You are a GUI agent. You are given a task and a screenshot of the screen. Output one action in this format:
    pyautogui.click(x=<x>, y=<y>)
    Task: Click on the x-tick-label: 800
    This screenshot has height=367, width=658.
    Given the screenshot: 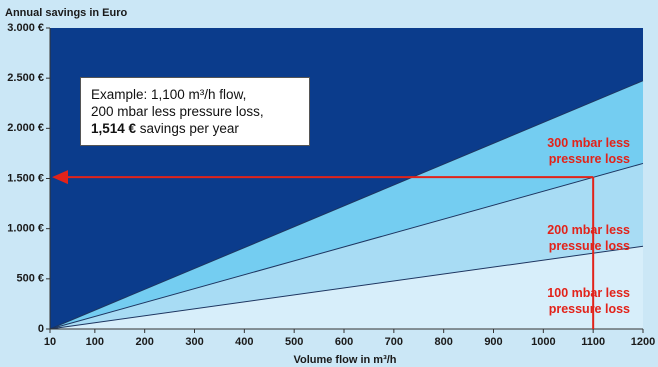 What is the action you would take?
    pyautogui.click(x=443, y=342)
    